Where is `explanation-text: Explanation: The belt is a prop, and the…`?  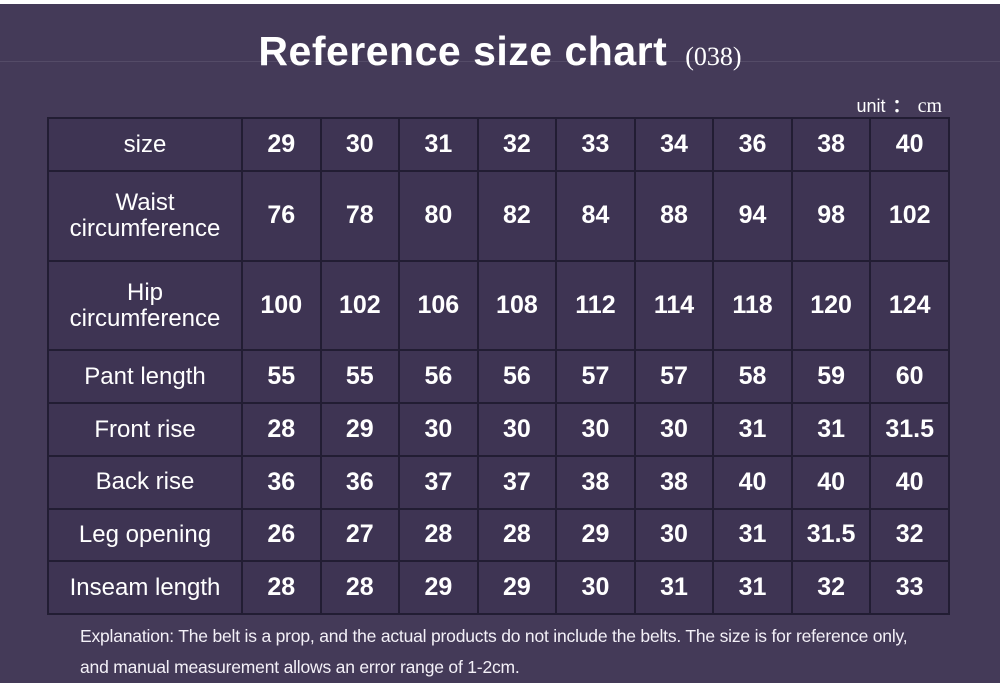
explanation-text: Explanation: The belt is a prop, and the… is located at coordinates (525, 652).